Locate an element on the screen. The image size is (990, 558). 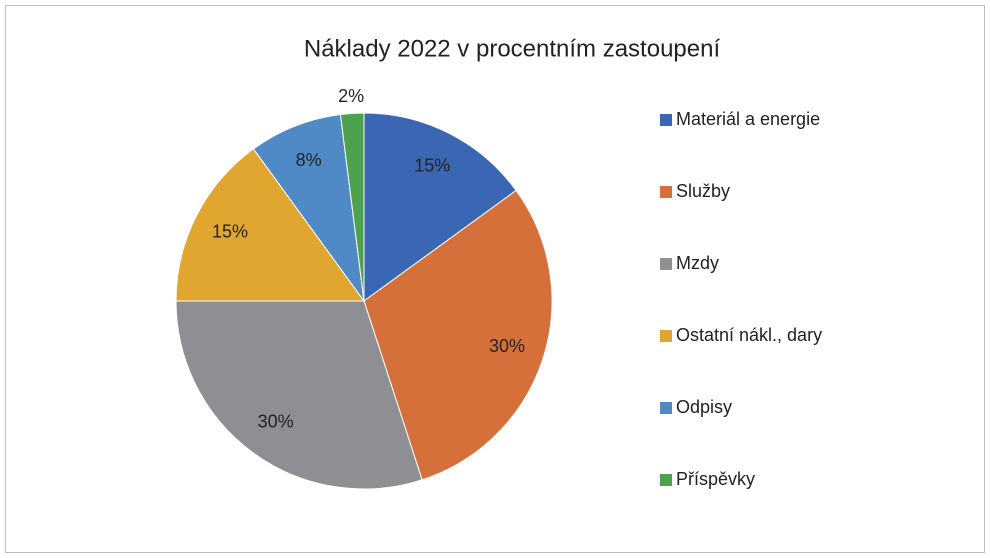
legend-label: Odpisy is located at coordinates (704, 407).